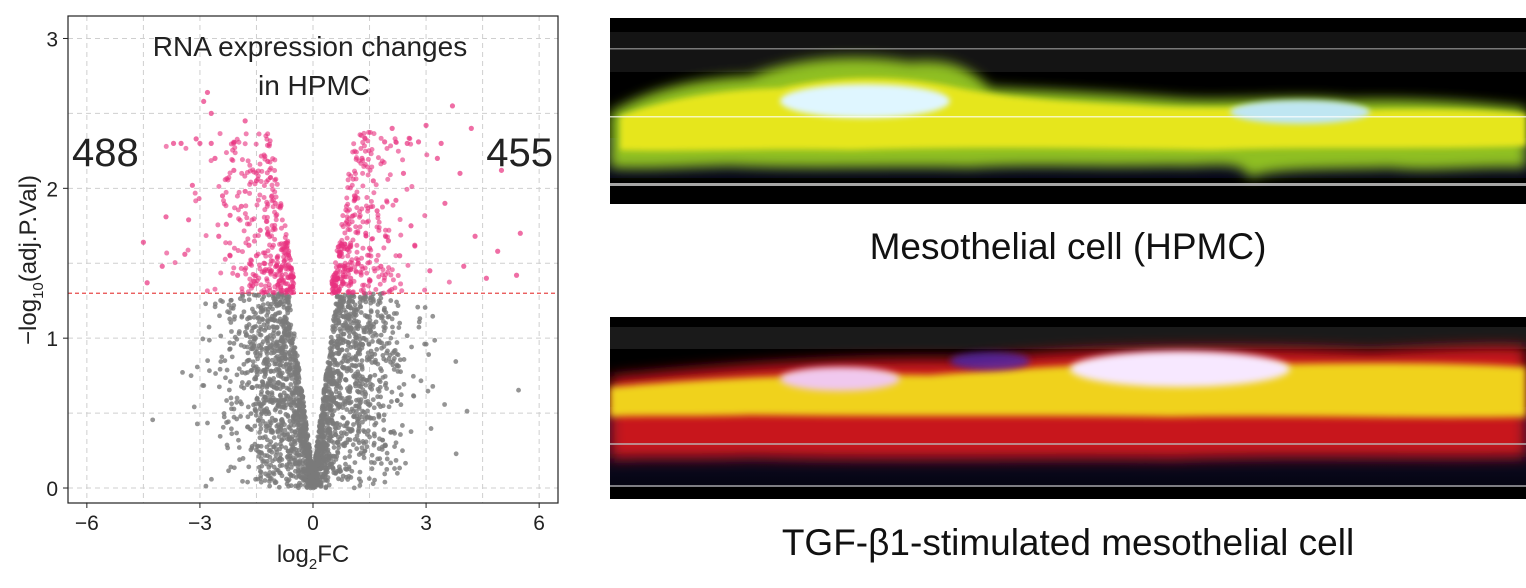 This screenshot has width=1526, height=588. I want to click on x-axis-label-tail: FC, so click(333, 554).